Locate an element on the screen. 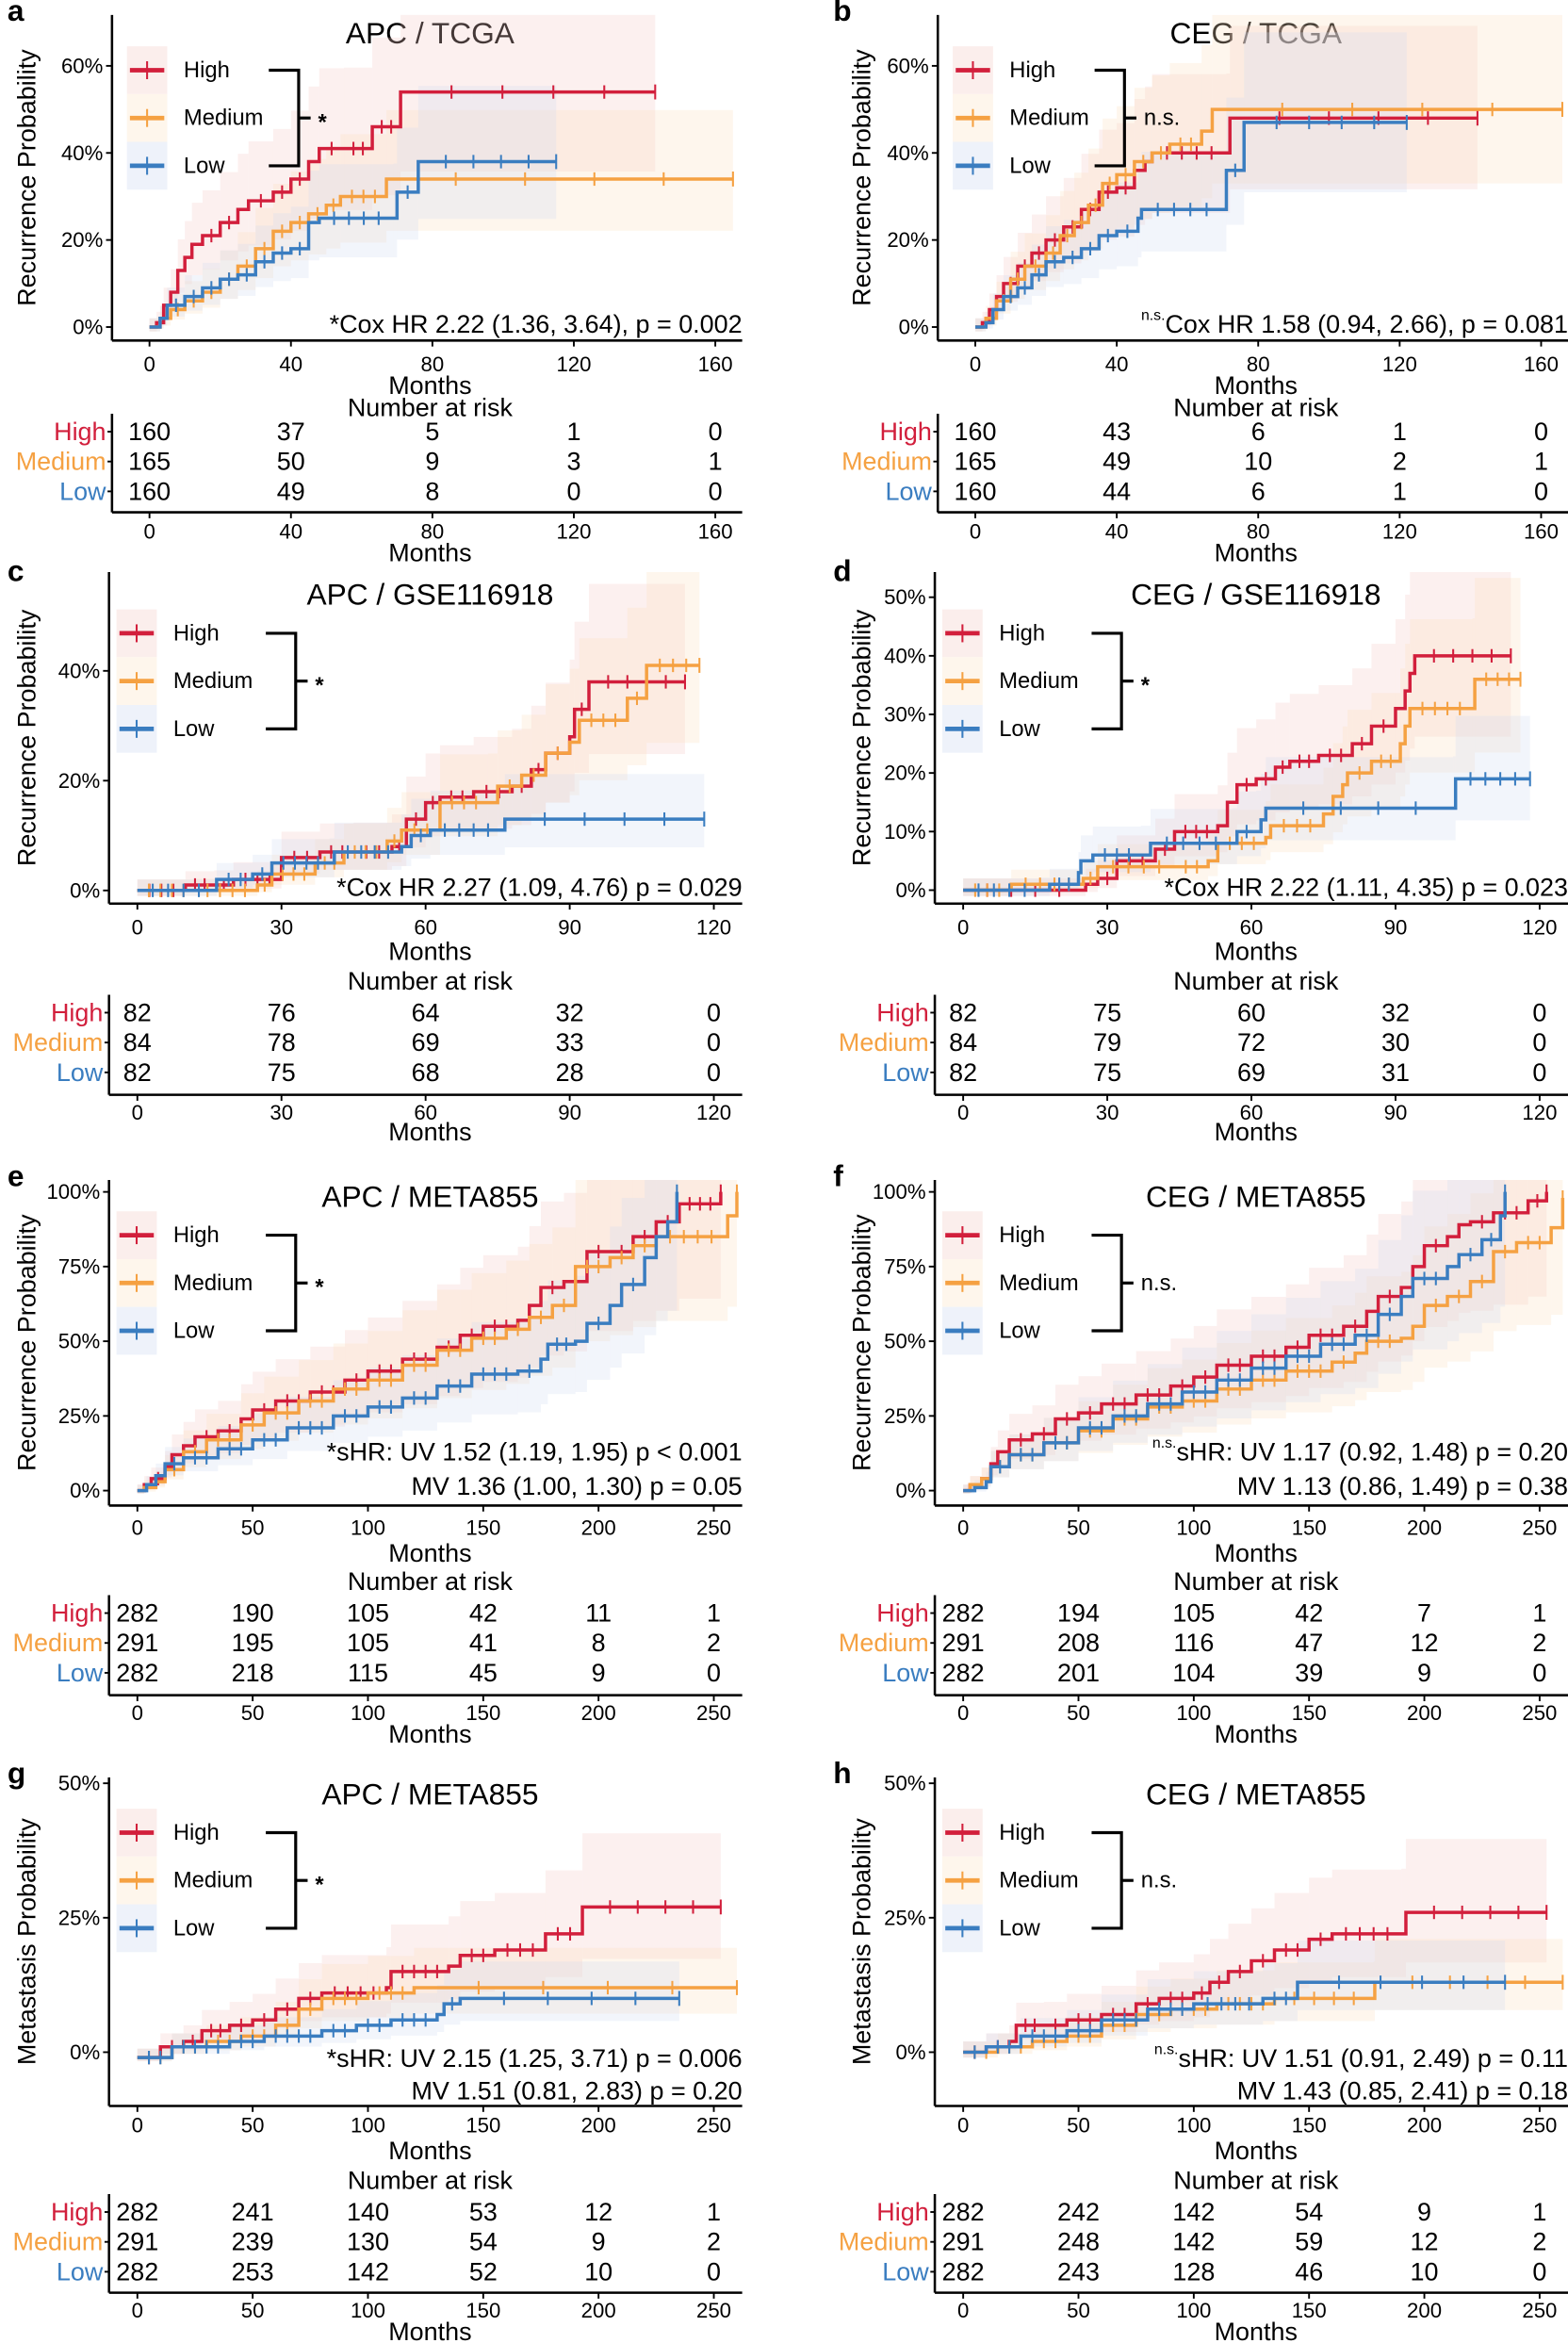  risk-row-high: High 282 241 140 53 12 1 is located at coordinates (386, 2212).